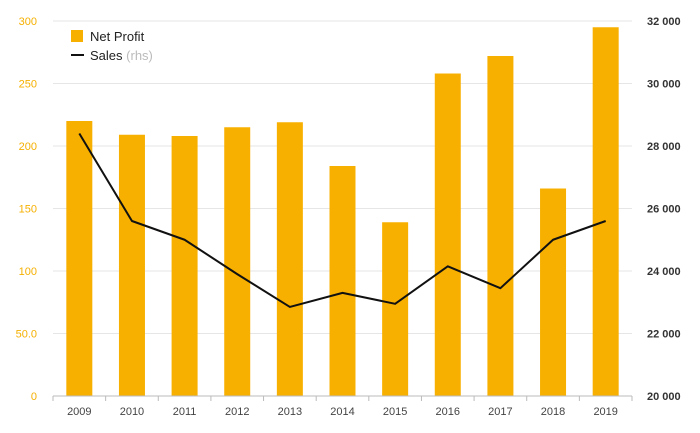  What do you see at coordinates (290, 412) in the screenshot?
I see `x-tick-label: 2013` at bounding box center [290, 412].